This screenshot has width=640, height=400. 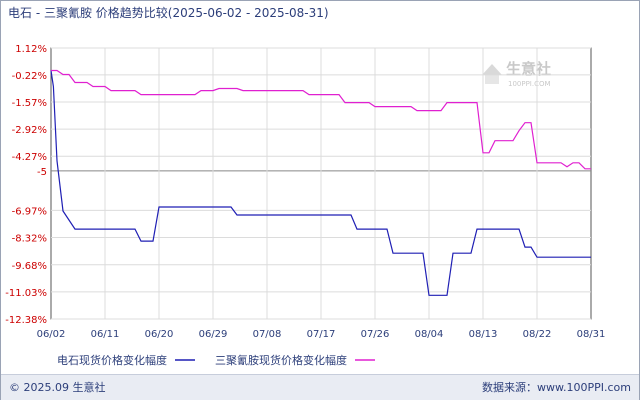 I want to click on watermark-subtext: 100PPI.COM, so click(x=529, y=84).